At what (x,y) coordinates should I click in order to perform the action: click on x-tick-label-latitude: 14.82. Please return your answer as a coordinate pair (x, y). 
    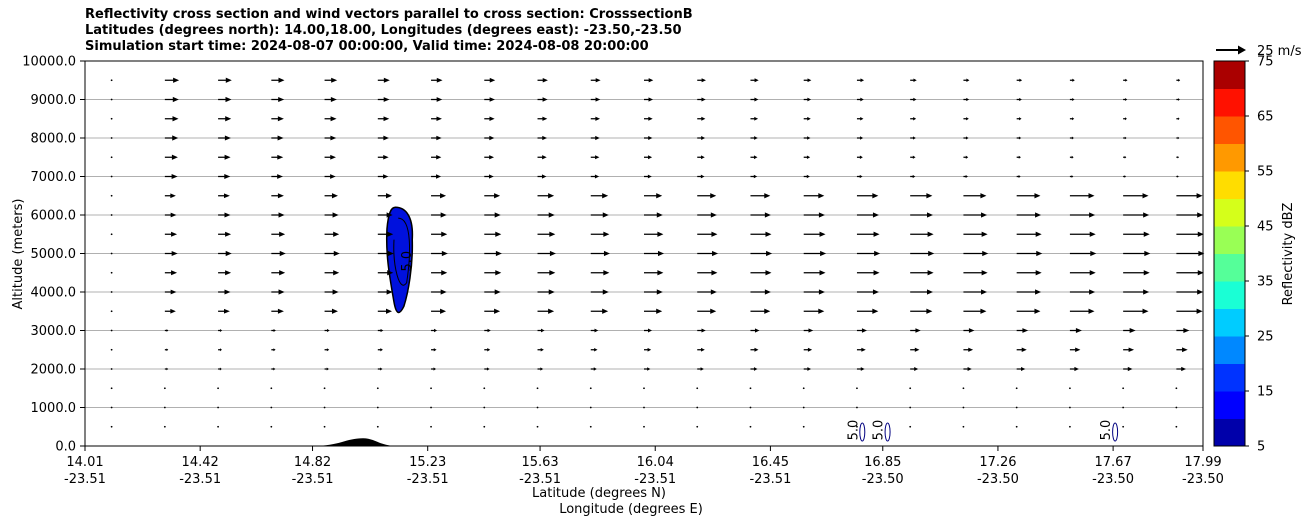
    Looking at the image, I should click on (312, 462).